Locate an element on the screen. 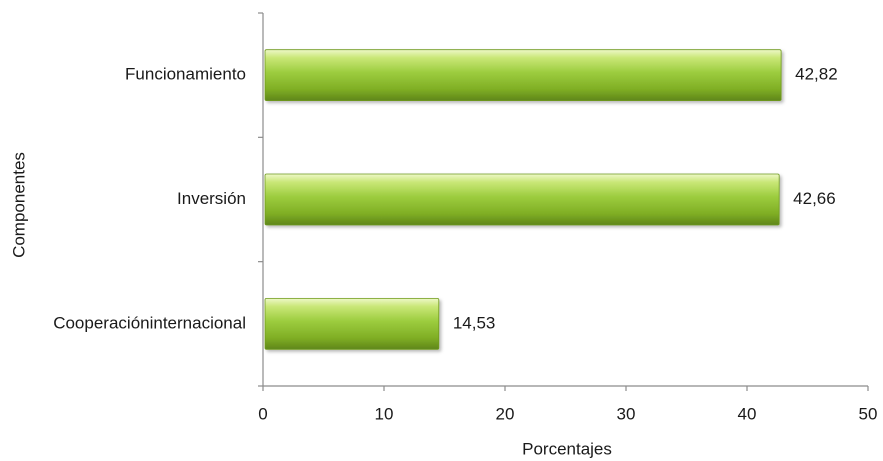 The image size is (883, 461). x-axis-title: Porcentajes is located at coordinates (567, 448).